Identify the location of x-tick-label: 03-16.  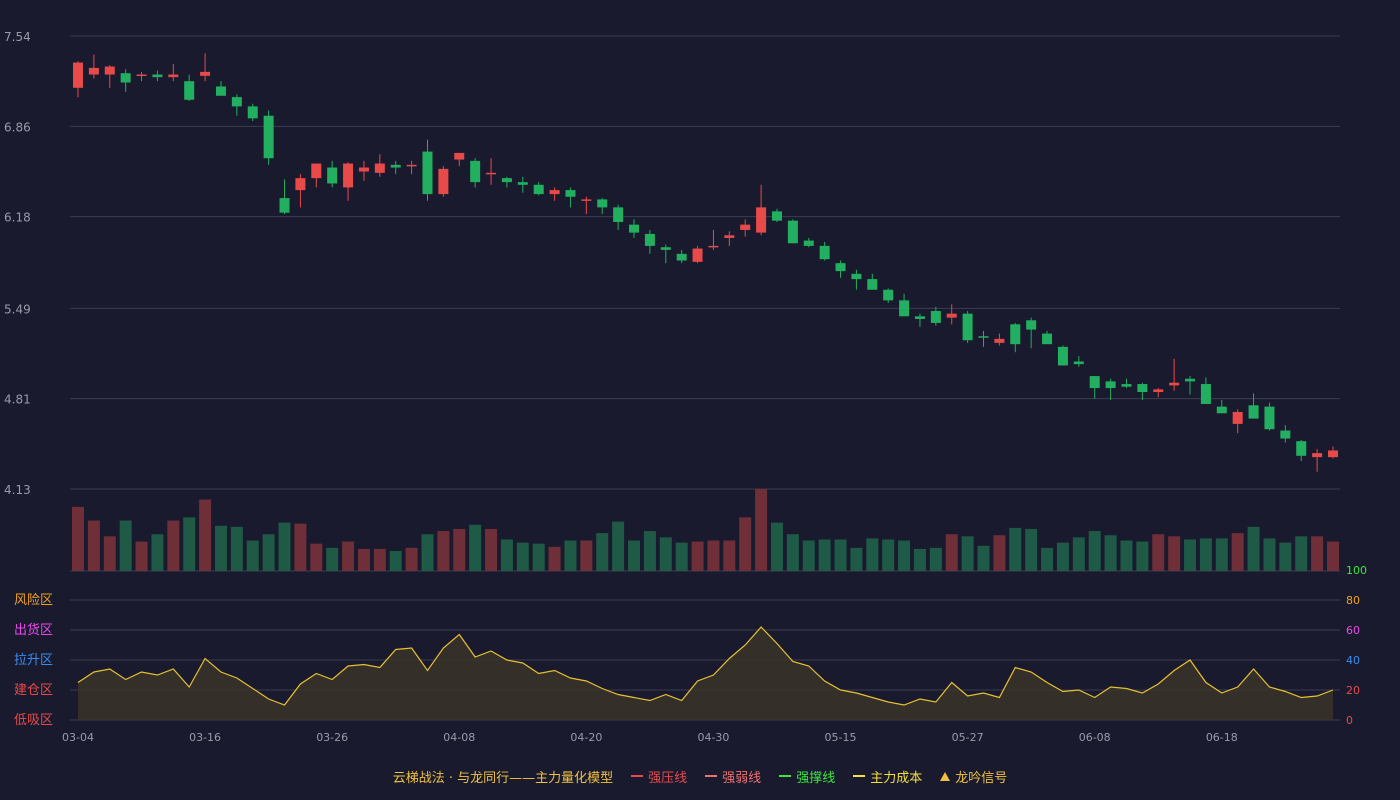
(205, 737).